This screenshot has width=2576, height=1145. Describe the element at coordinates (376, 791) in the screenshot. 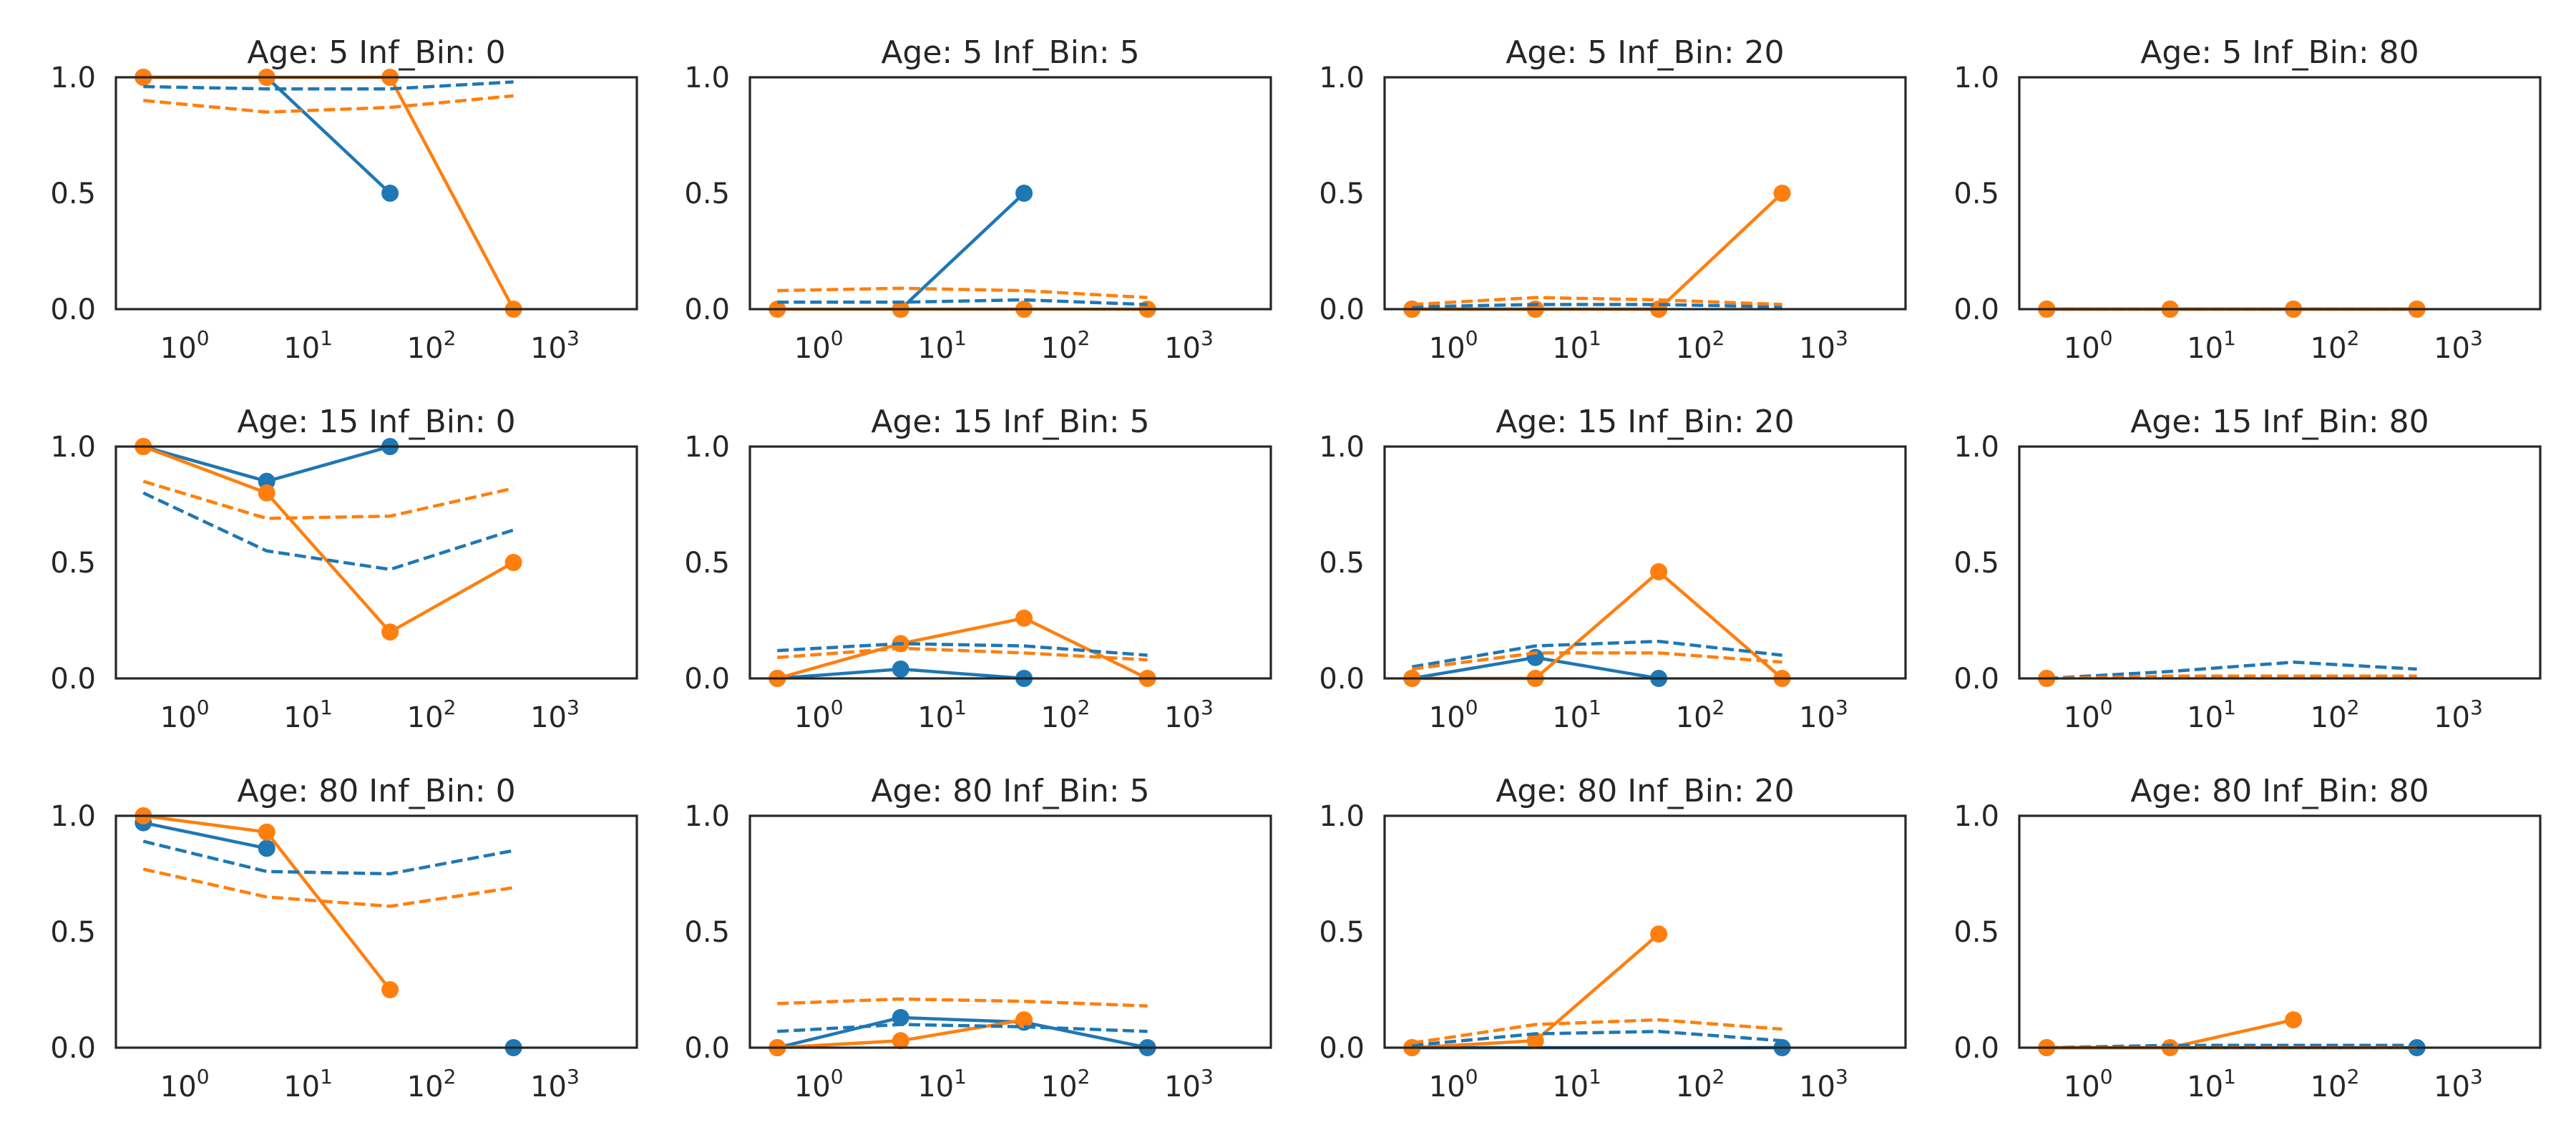

I see `subplot-title: Age: 80 Inf_Bin: 0` at that location.